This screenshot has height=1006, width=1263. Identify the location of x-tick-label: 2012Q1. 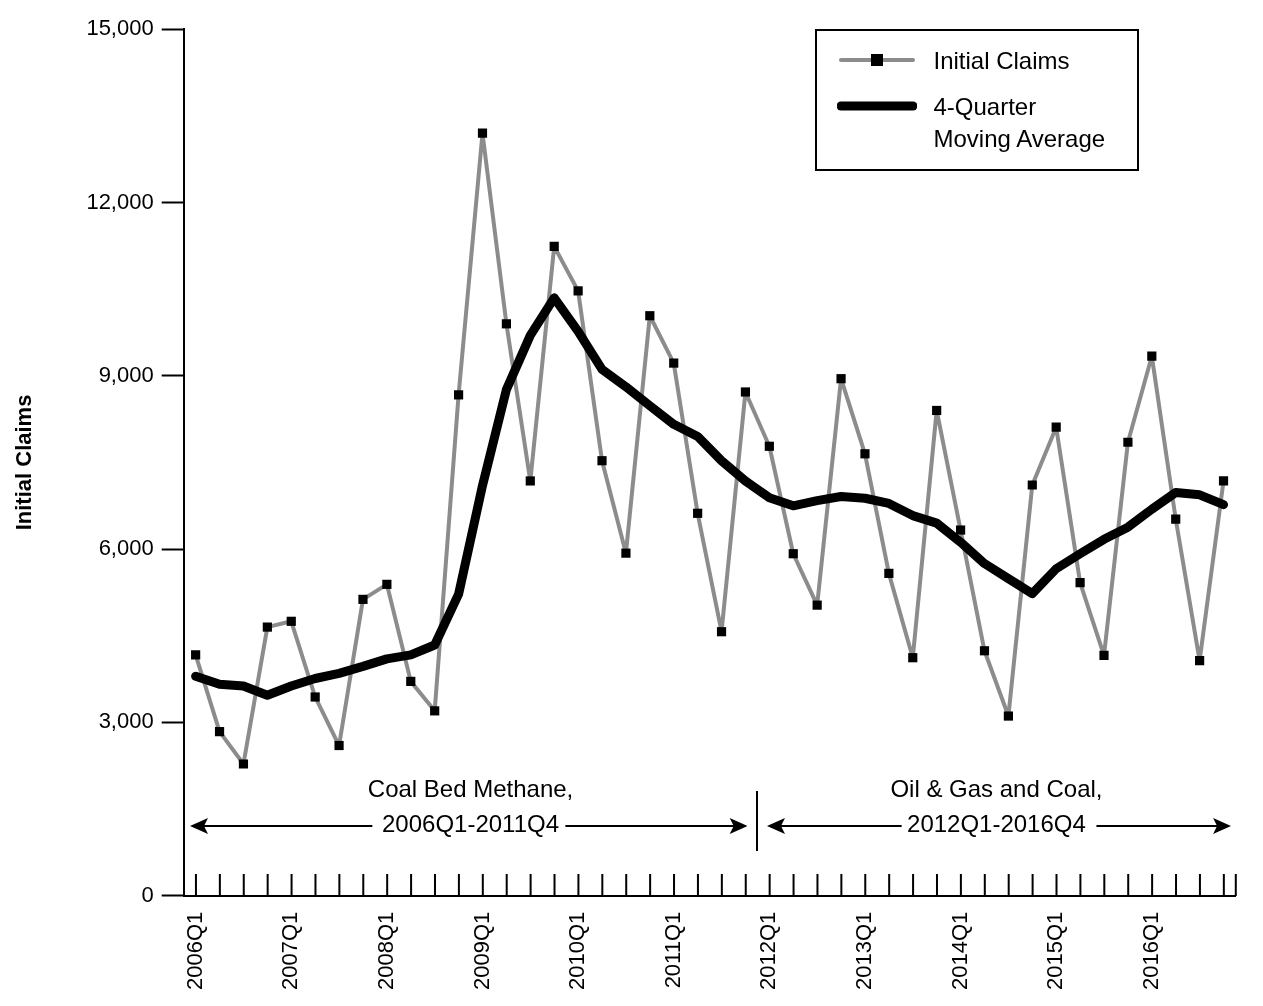
(768, 951).